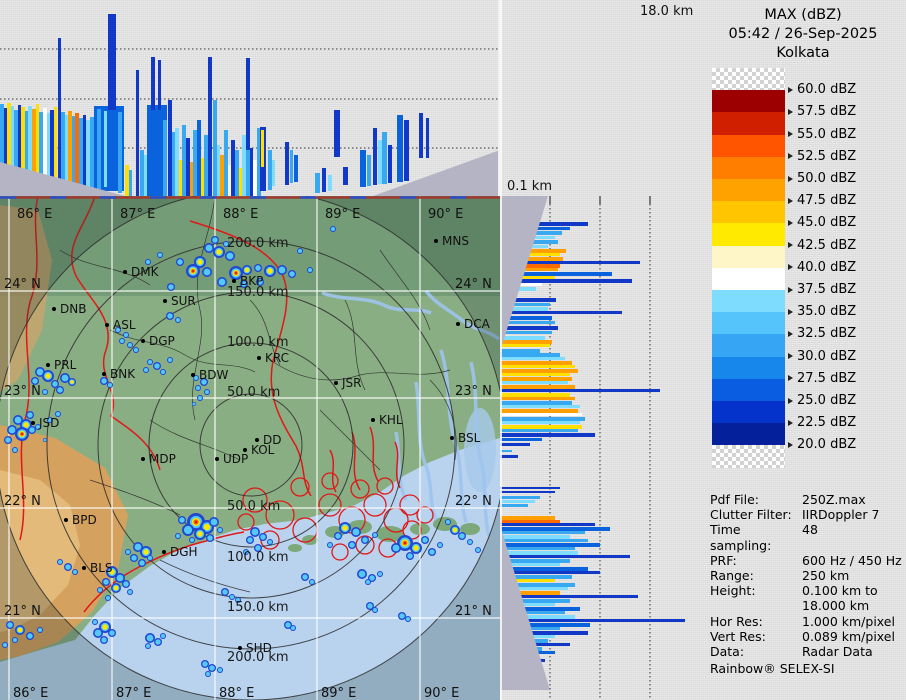  I want to click on dbz-value: 30.0 dBZ, so click(827, 356).